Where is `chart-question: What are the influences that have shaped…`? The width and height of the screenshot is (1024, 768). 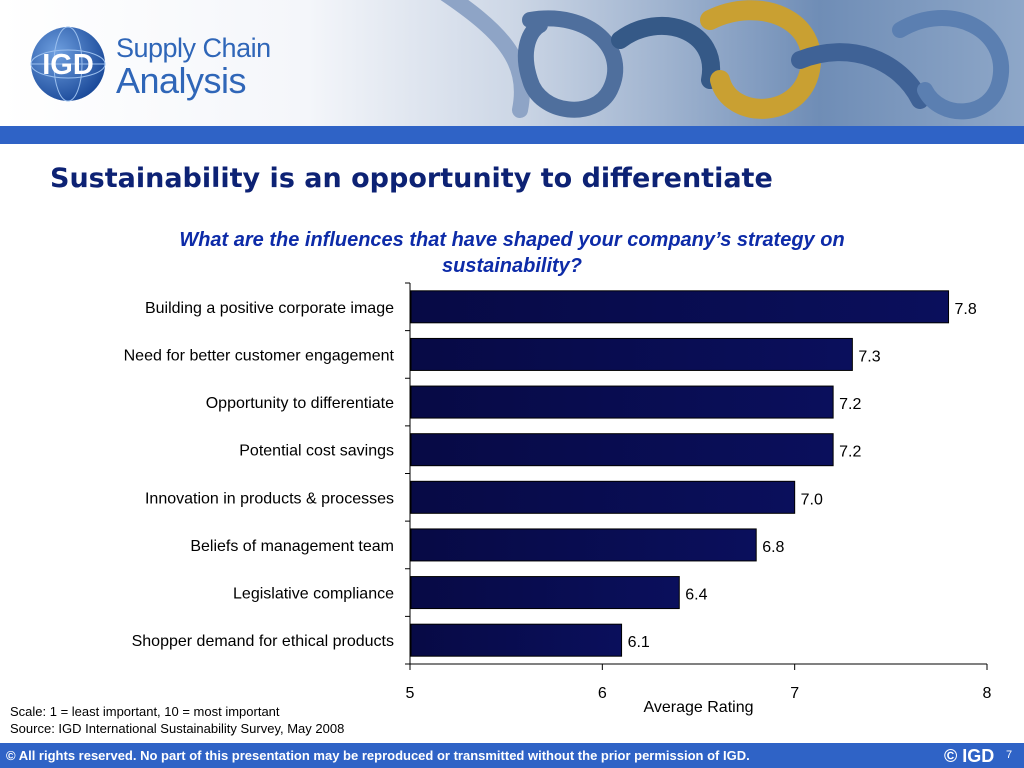 chart-question: What are the influences that have shaped… is located at coordinates (512, 253).